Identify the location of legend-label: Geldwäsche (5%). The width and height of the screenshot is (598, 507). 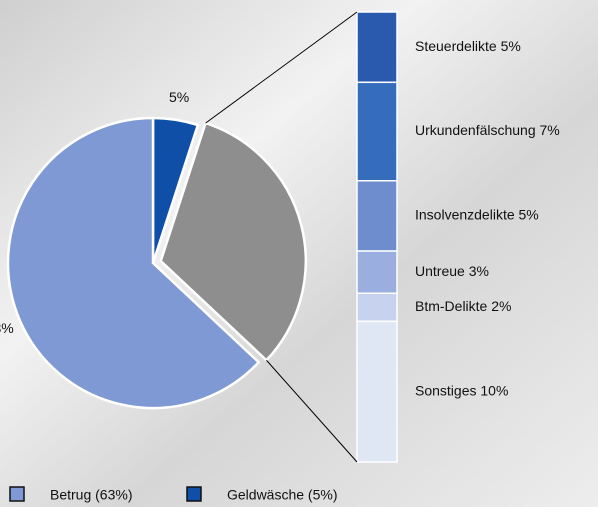
(282, 495).